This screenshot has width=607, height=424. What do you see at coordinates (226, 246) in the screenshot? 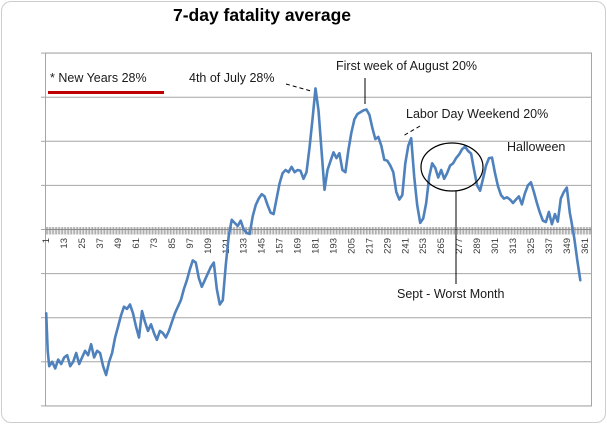
I see `x-tick-label: 121` at bounding box center [226, 246].